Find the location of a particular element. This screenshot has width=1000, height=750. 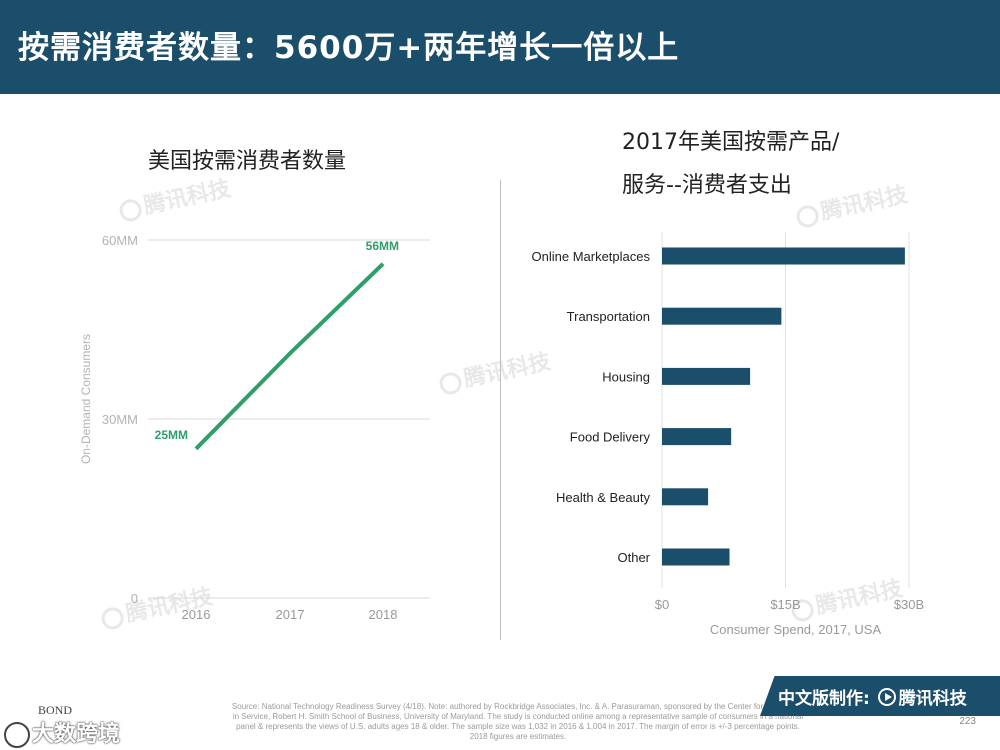

x-tick-label: $0 is located at coordinates (662, 604).